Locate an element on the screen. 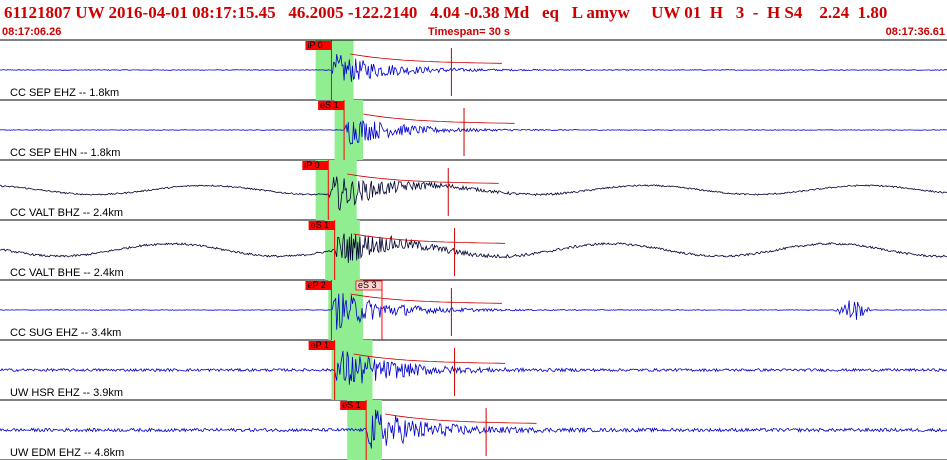  station-label: CC SEP EHZ -- 1.8km is located at coordinates (64, 93).